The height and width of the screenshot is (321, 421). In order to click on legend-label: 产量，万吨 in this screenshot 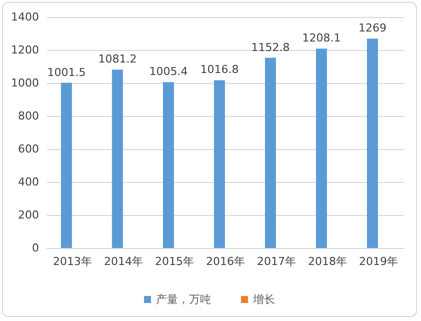, I will do `click(183, 299)`.